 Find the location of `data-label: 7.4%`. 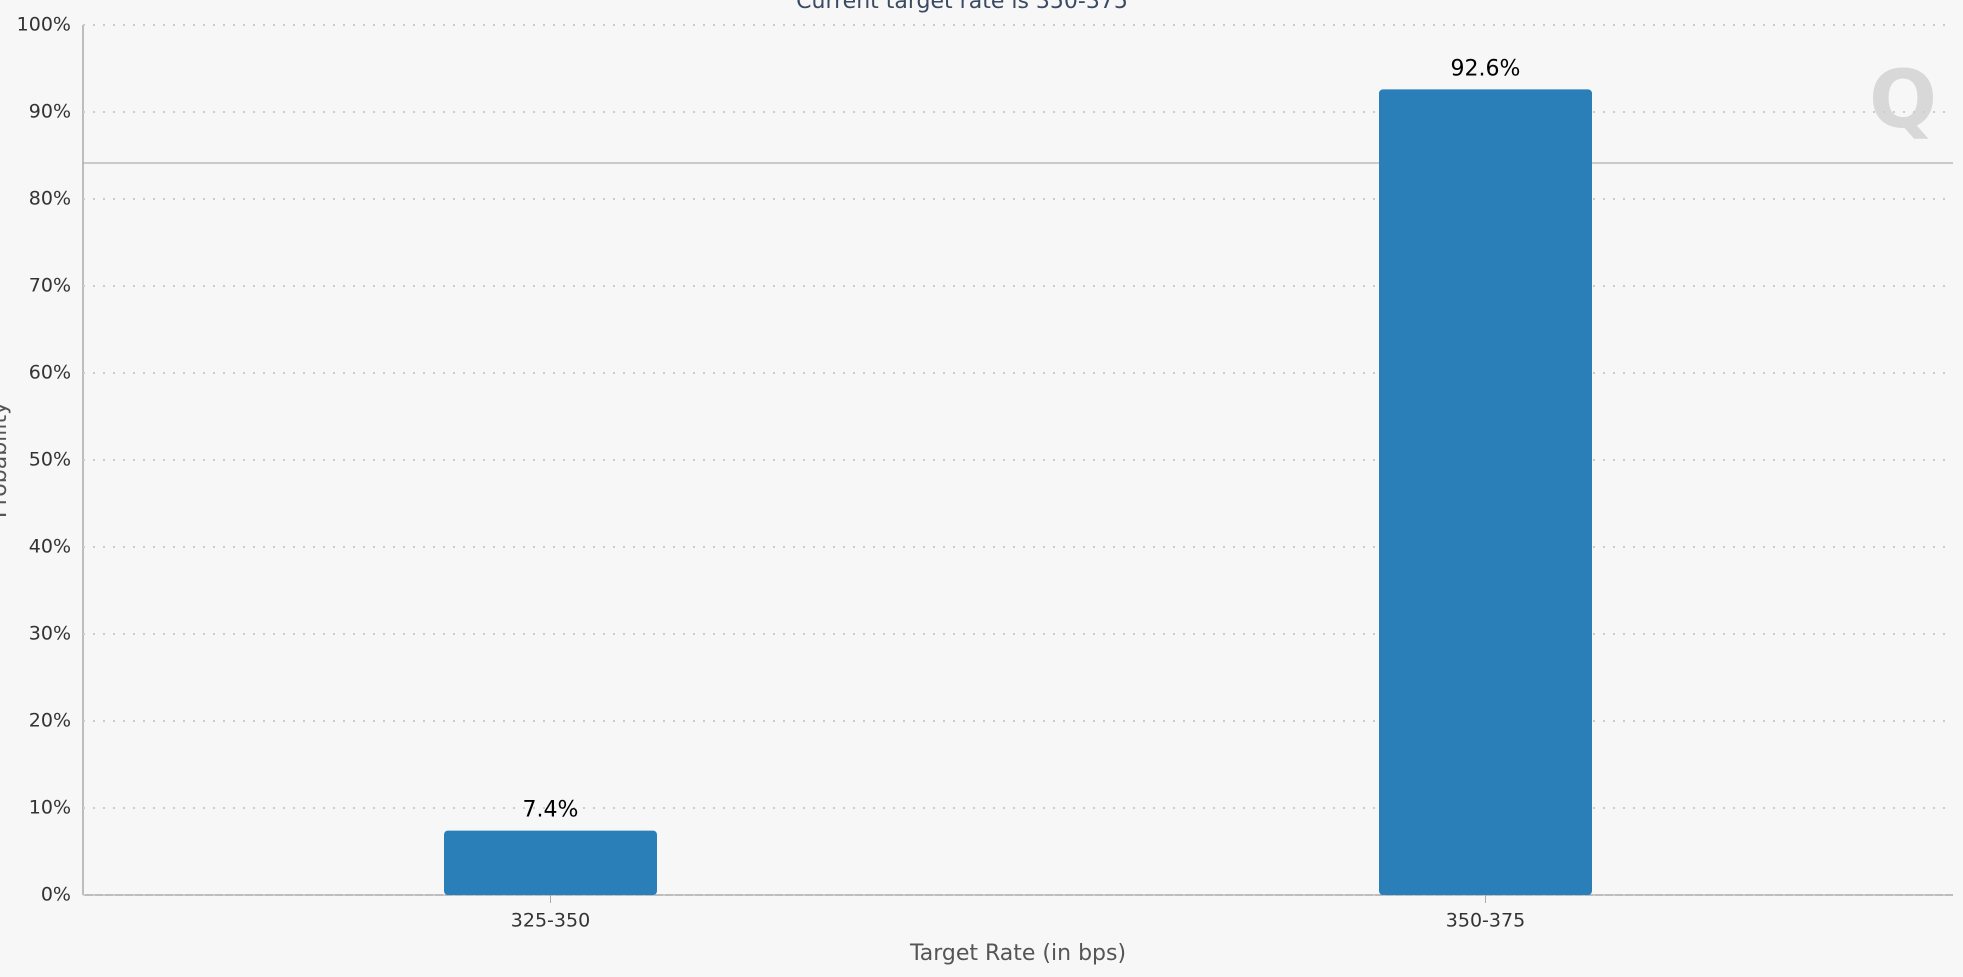

data-label: 7.4% is located at coordinates (551, 810).